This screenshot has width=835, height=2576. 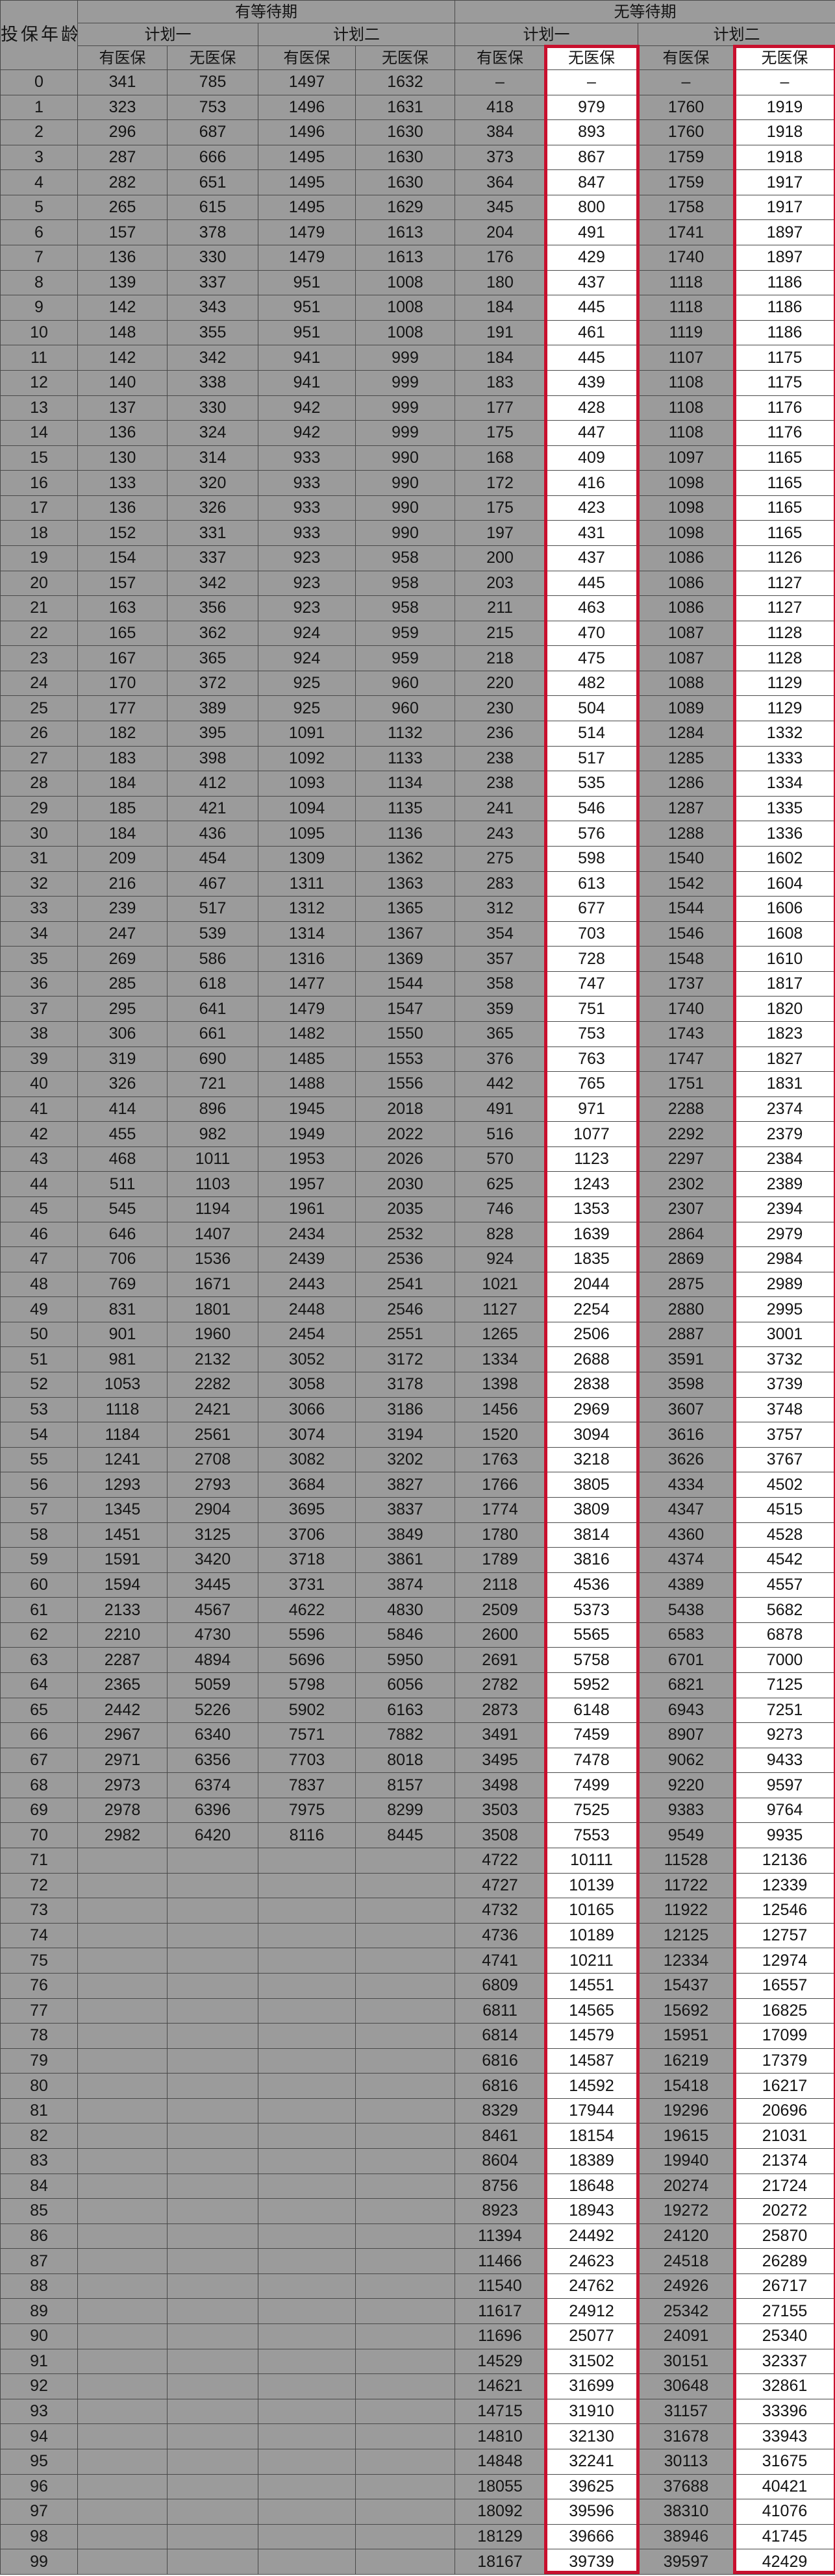 I want to click on nowait-plan2-without-cell: 2984, so click(x=784, y=1259).